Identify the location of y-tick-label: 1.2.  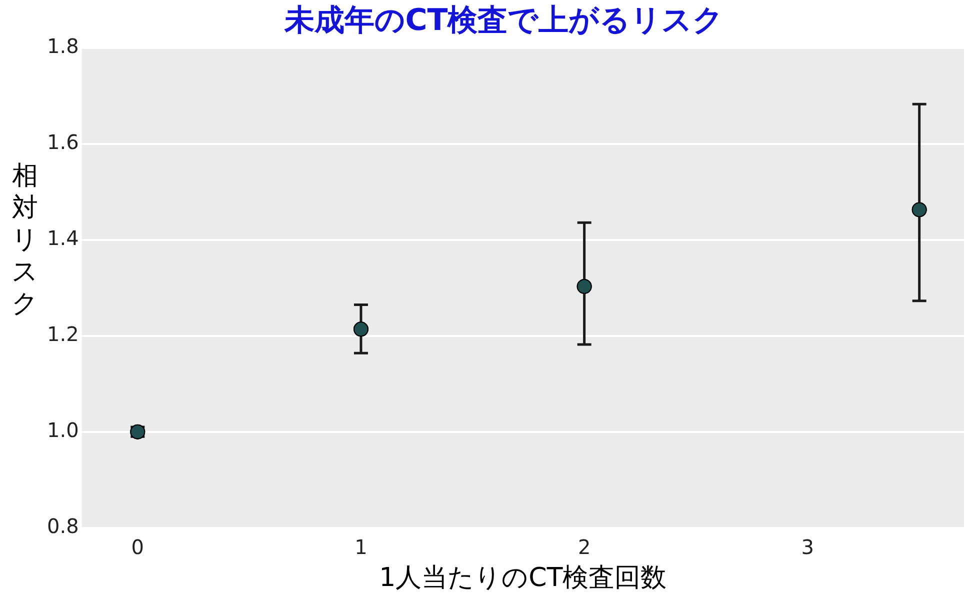
(62, 334).